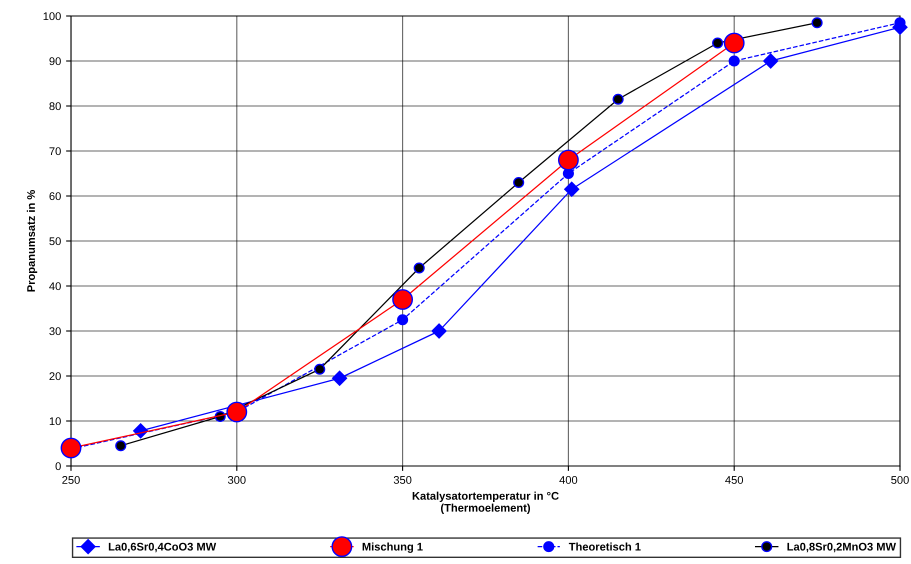  Describe the element at coordinates (55, 286) in the screenshot. I see `y-tick-label: 40` at that location.